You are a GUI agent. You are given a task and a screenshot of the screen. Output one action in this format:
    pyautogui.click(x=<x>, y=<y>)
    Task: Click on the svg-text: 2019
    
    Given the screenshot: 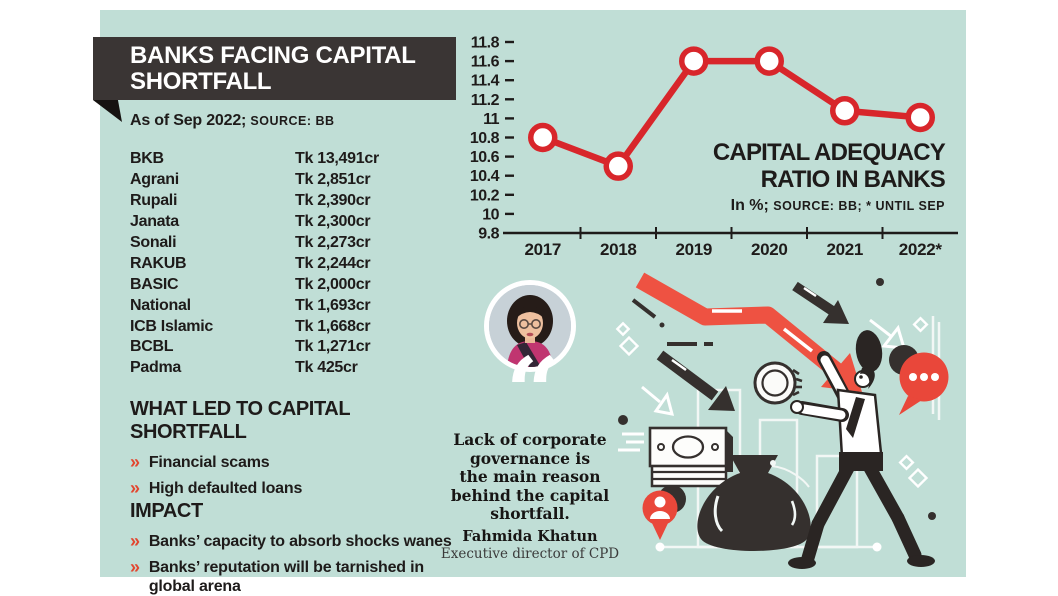 What is the action you would take?
    pyautogui.click(x=693, y=249)
    